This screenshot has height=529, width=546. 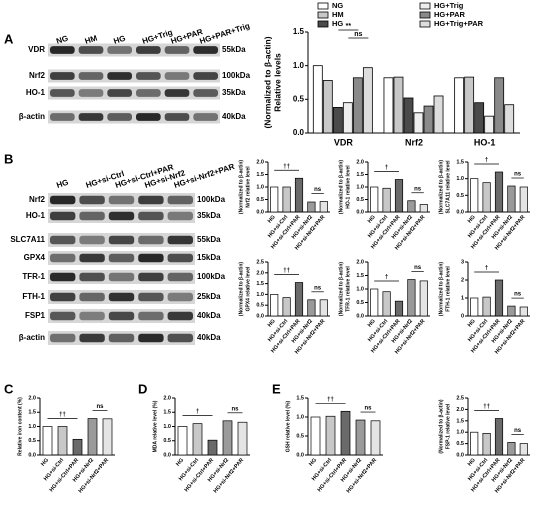 I want to click on lane-label: HG+PAR+Trig, so click(x=224, y=33).